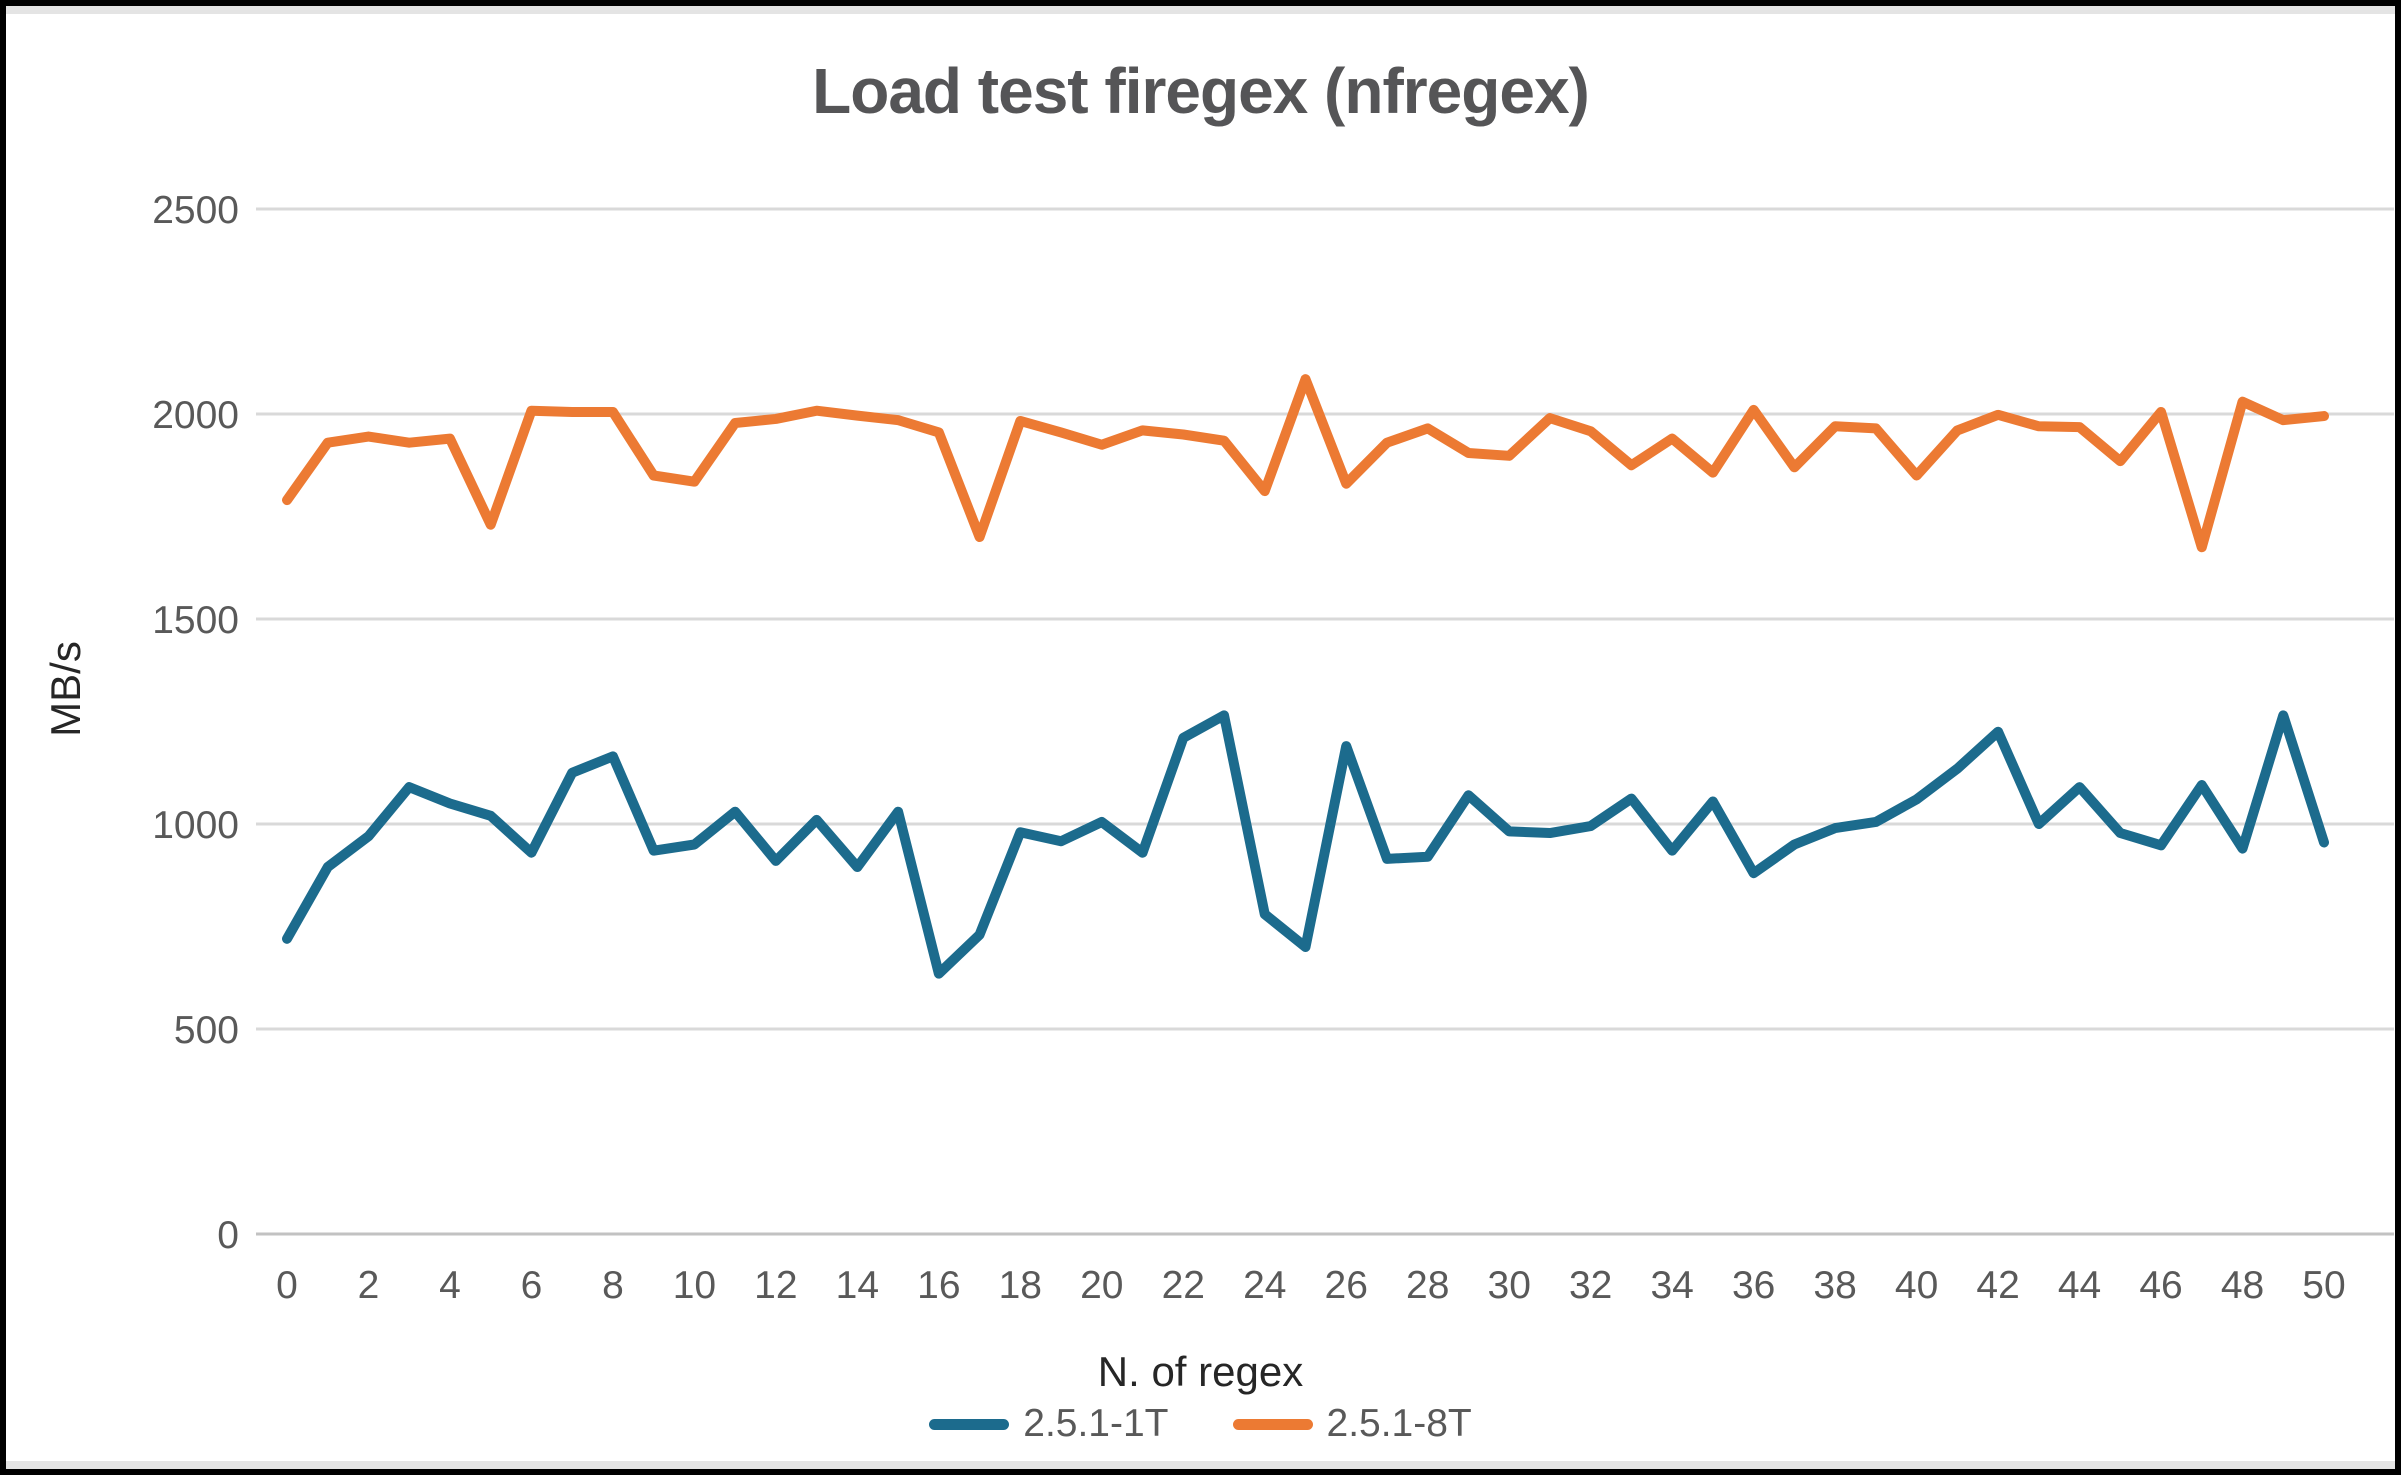 The width and height of the screenshot is (2401, 1481). What do you see at coordinates (287, 1285) in the screenshot?
I see `x-tick-label-0: 0` at bounding box center [287, 1285].